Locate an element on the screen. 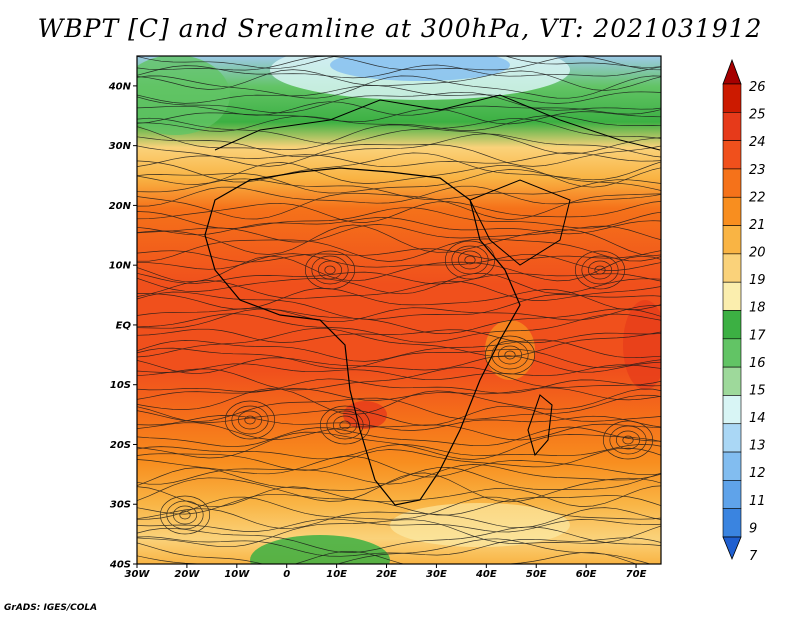  x-tick-label: 10E is located at coordinates (336, 574).